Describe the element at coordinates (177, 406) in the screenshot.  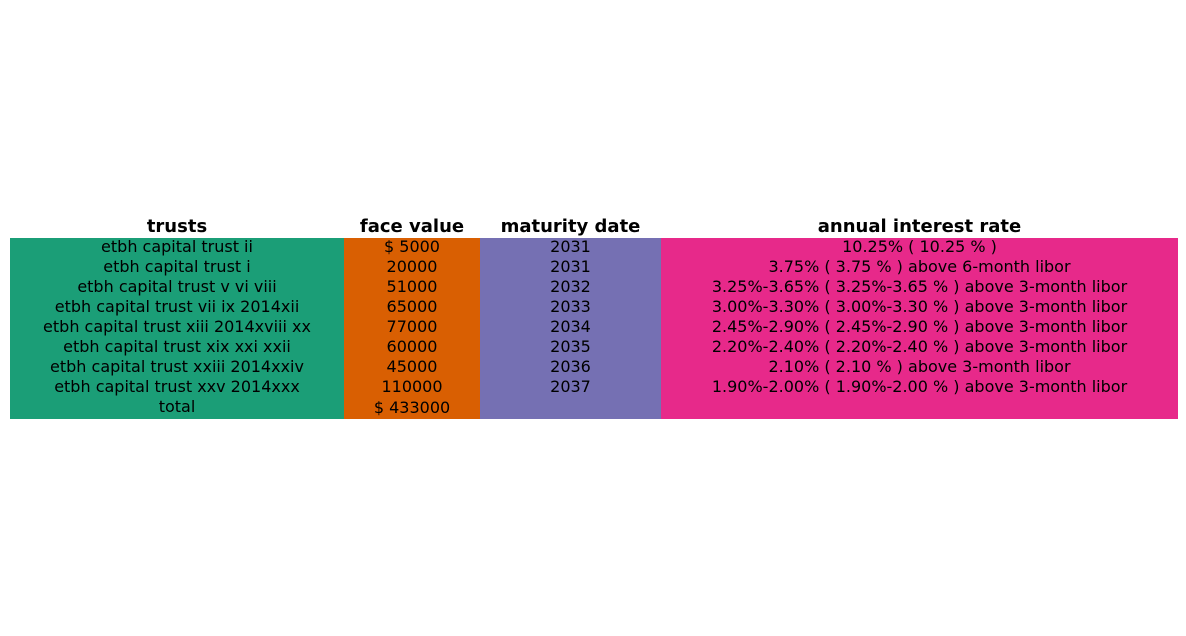
I see `table-cell-total-label: total` at that location.